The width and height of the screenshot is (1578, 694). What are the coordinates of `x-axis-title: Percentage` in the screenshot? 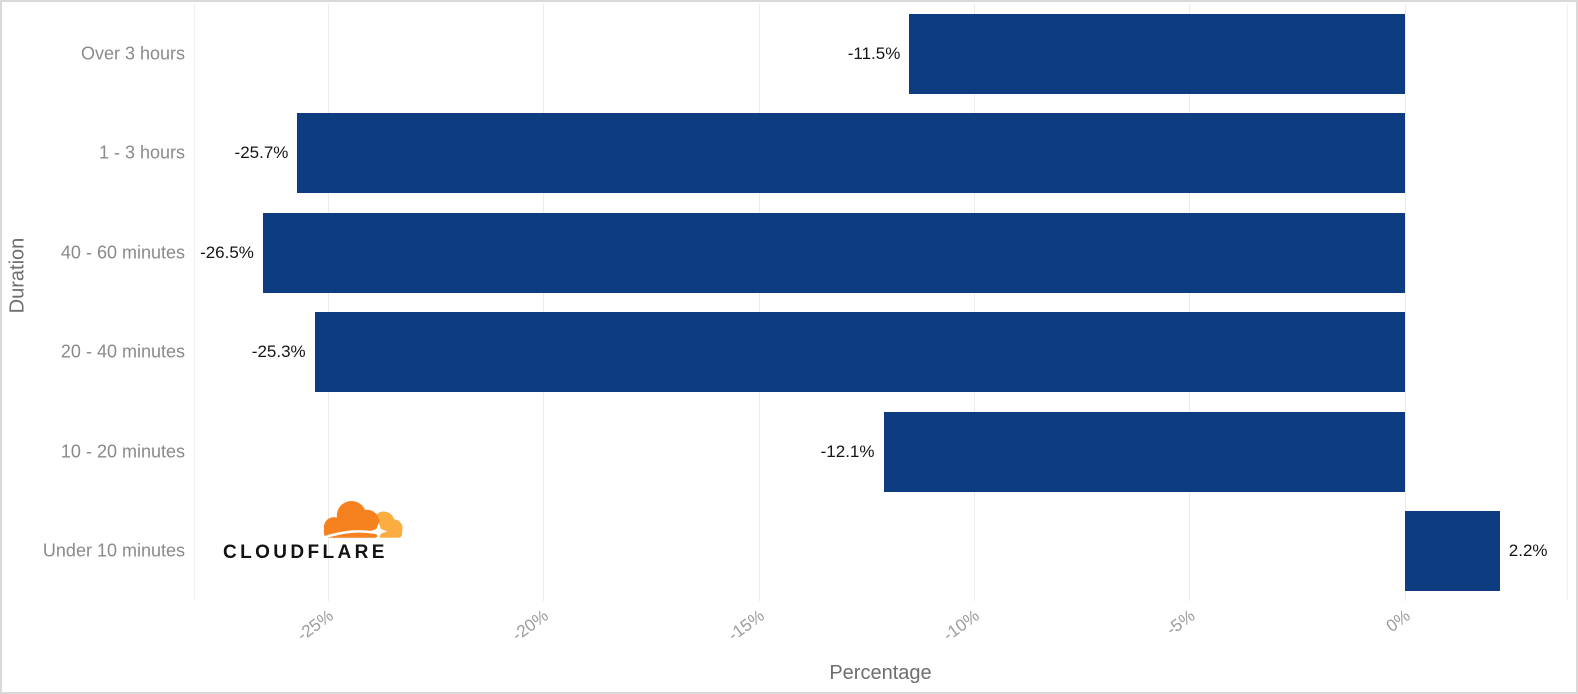 It's located at (880, 673).